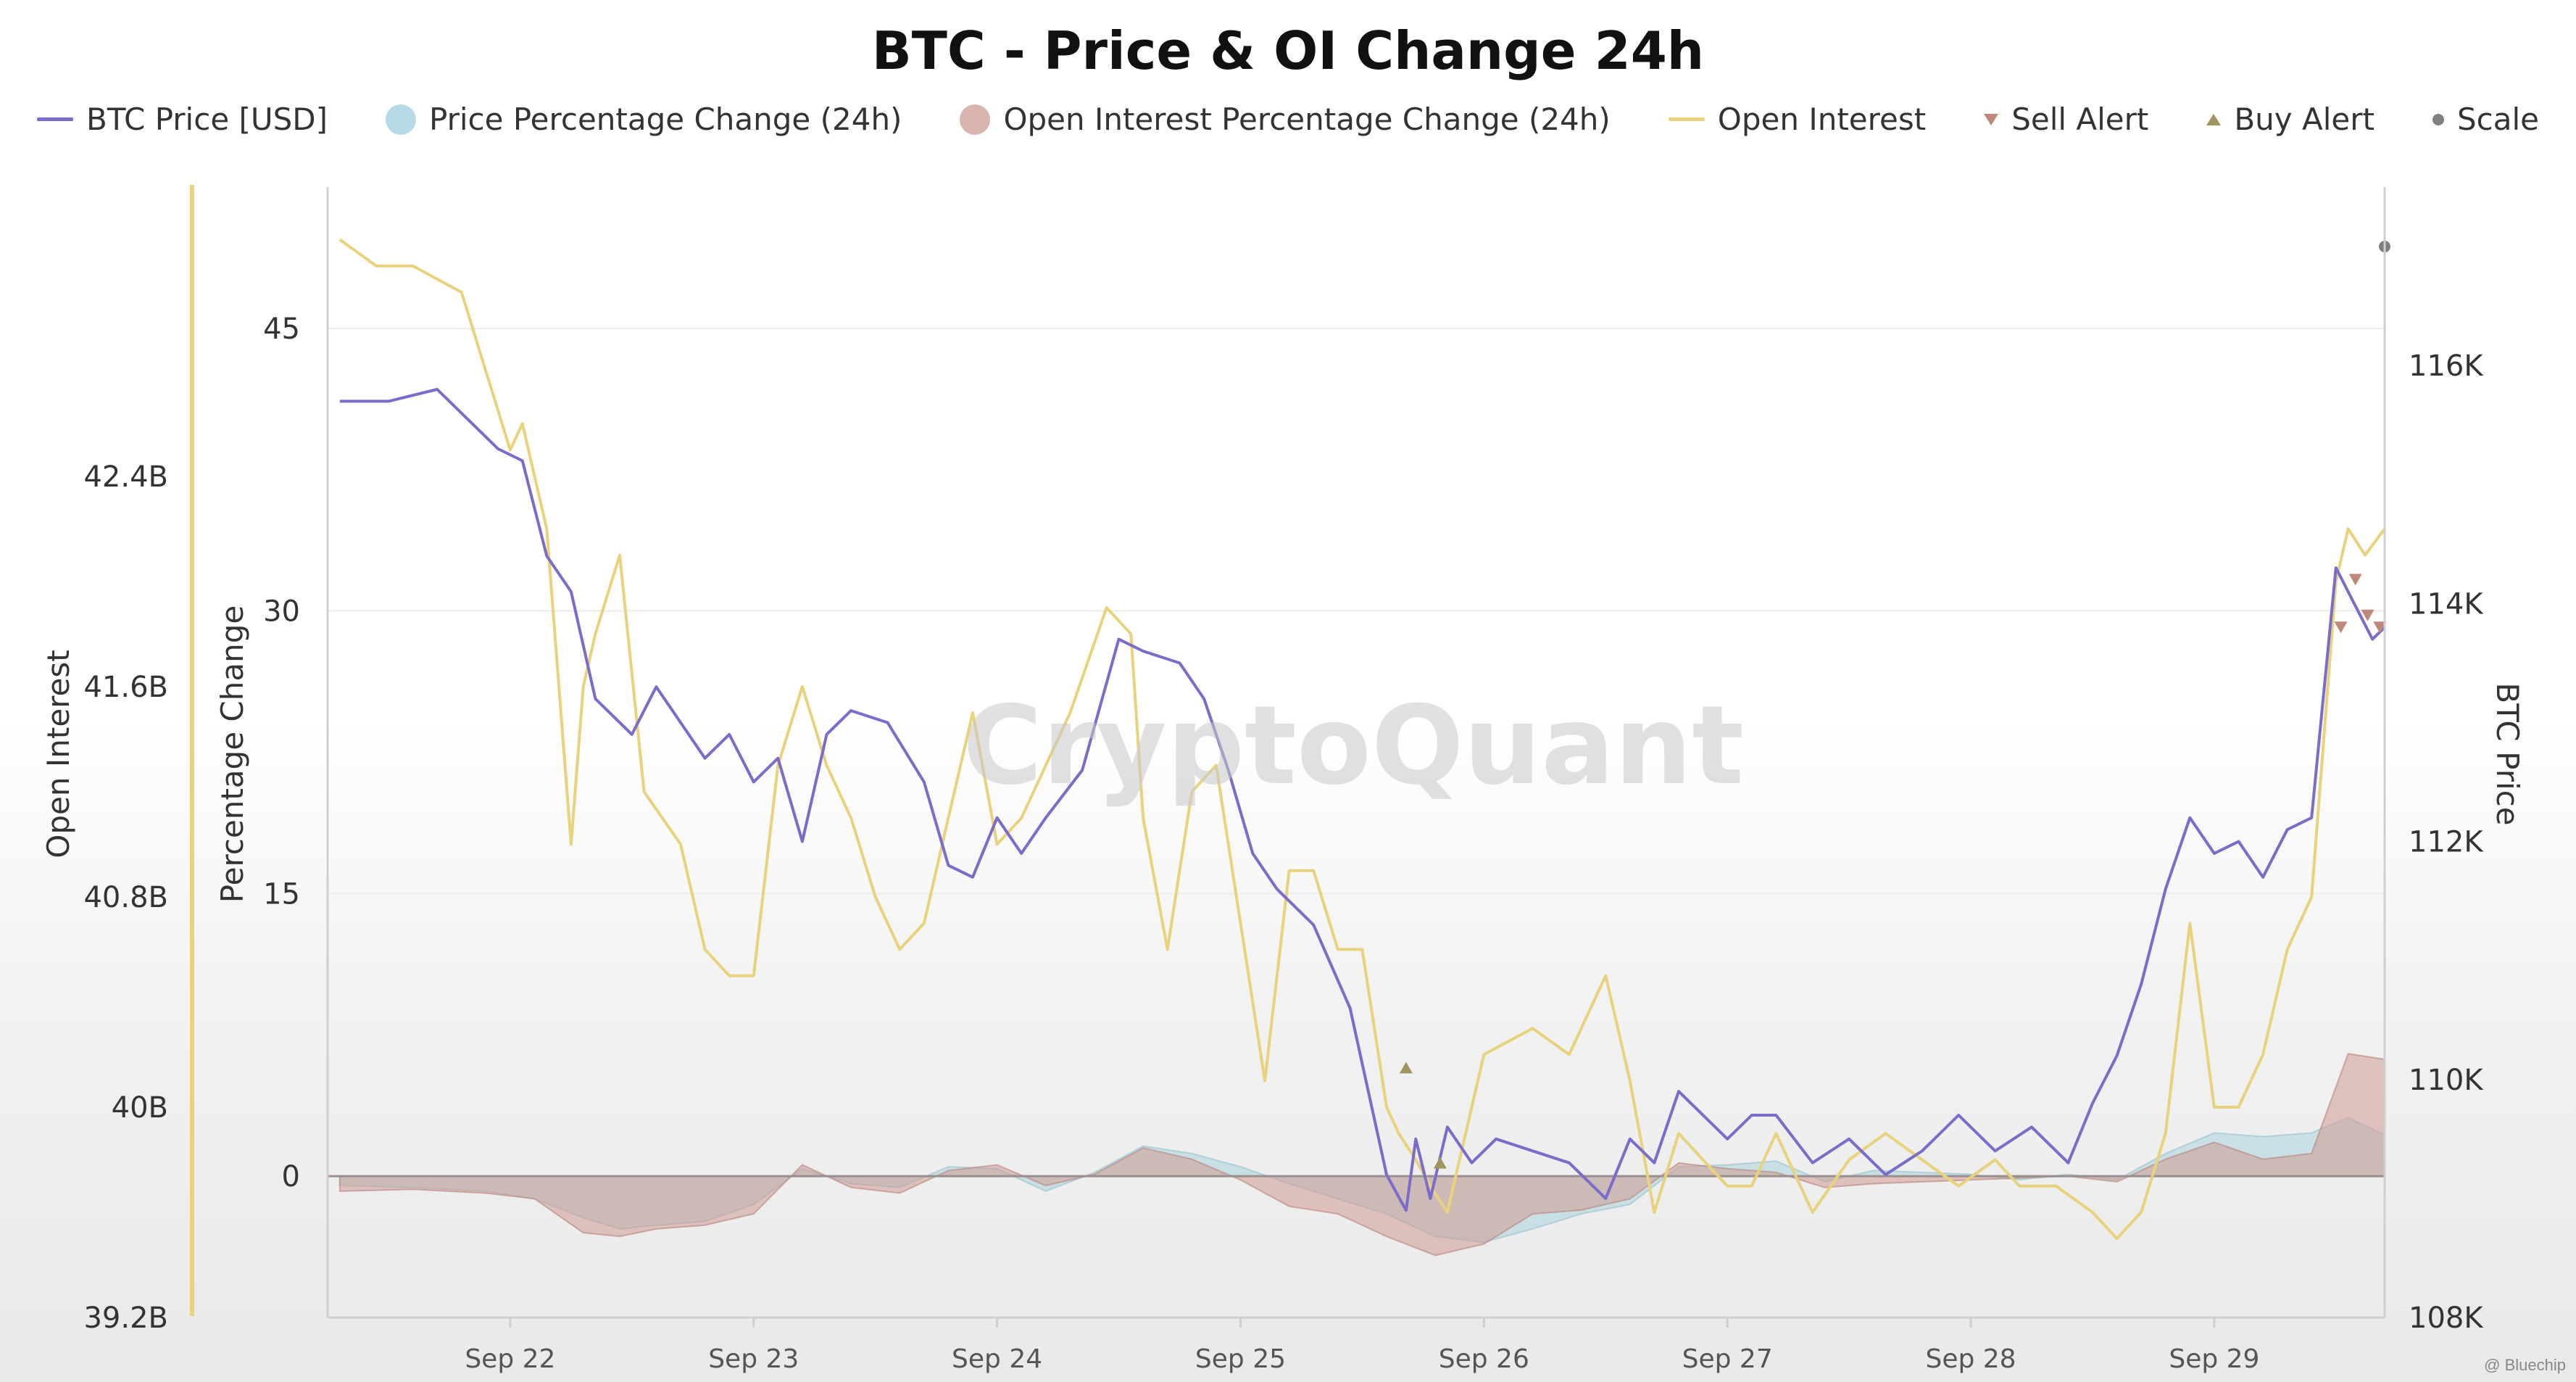 The image size is (2576, 1382). Describe the element at coordinates (2507, 754) in the screenshot. I see `y-axis-label-btc-price: BTC Price` at that location.